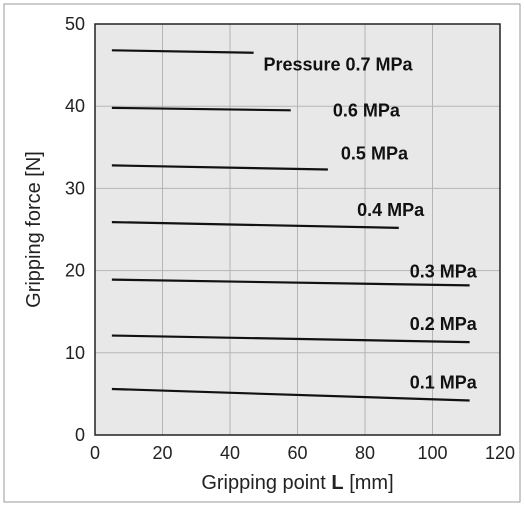  What do you see at coordinates (75, 24) in the screenshot?
I see `y-tick-label: 50` at bounding box center [75, 24].